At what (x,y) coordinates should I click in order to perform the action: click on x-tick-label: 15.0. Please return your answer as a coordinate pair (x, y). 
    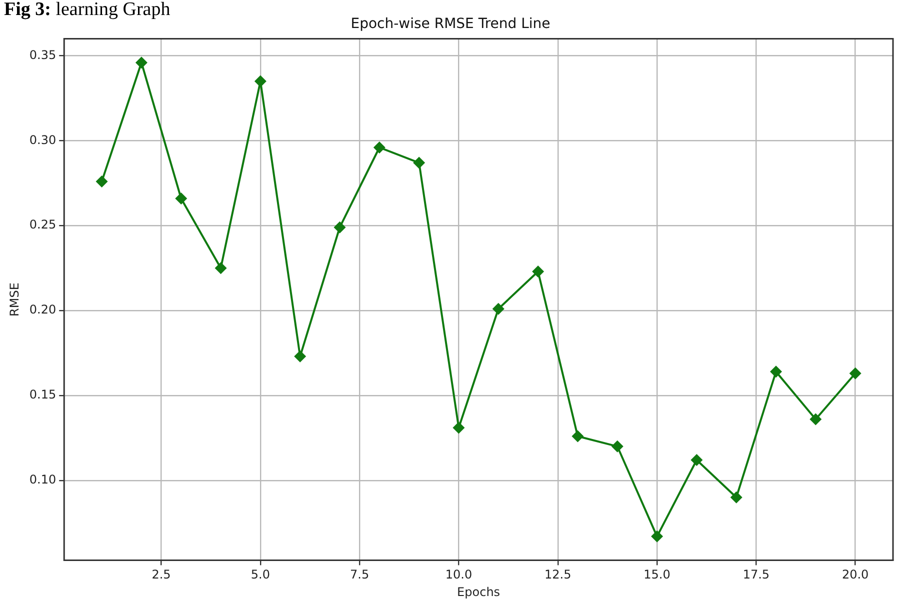
    Looking at the image, I should click on (657, 575).